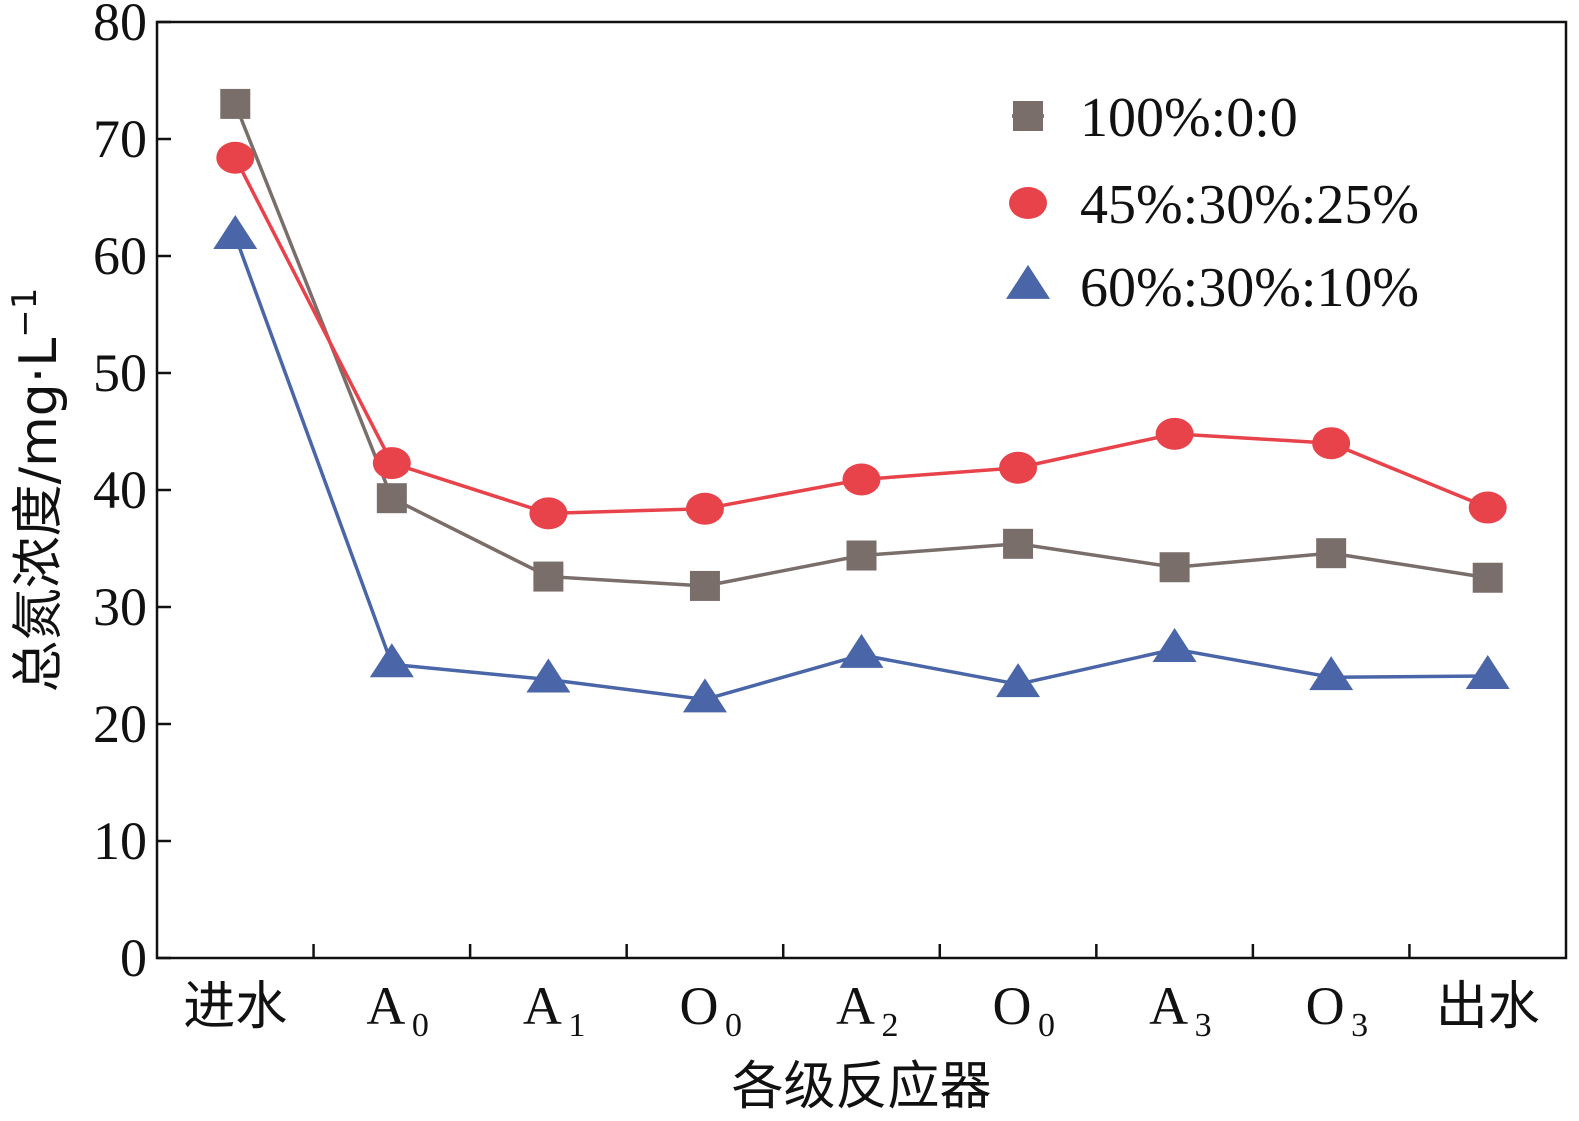 The height and width of the screenshot is (1121, 1579). Describe the element at coordinates (890, 1025) in the screenshot. I see `x-tick-label-subscript: 2` at that location.